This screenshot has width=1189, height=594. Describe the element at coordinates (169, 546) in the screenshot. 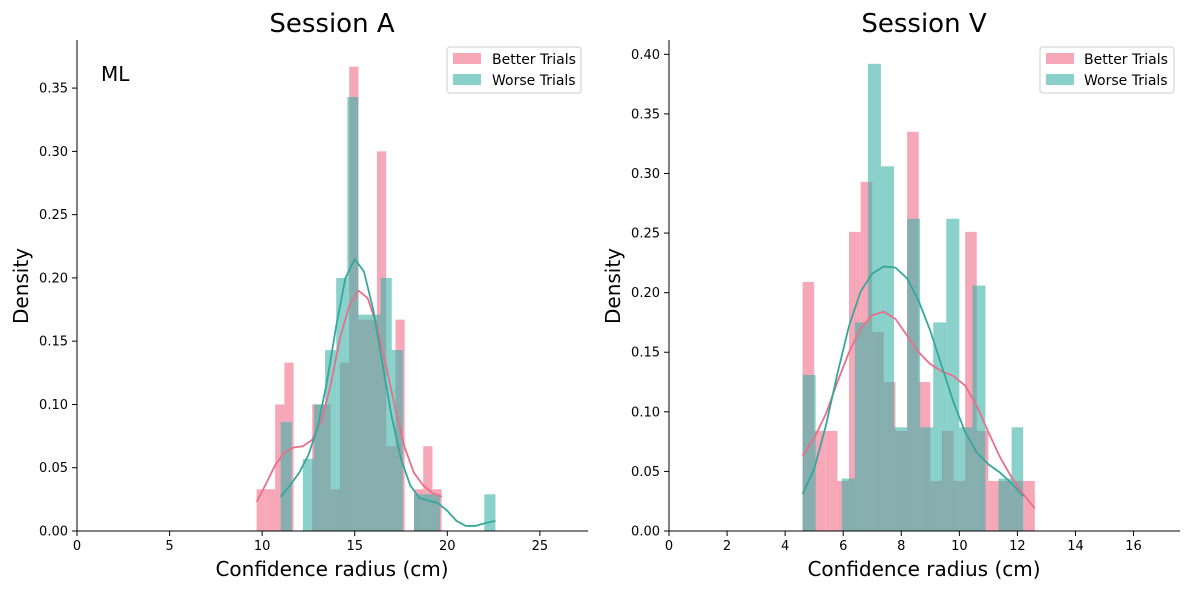

I see `x-tick-label: 5` at that location.